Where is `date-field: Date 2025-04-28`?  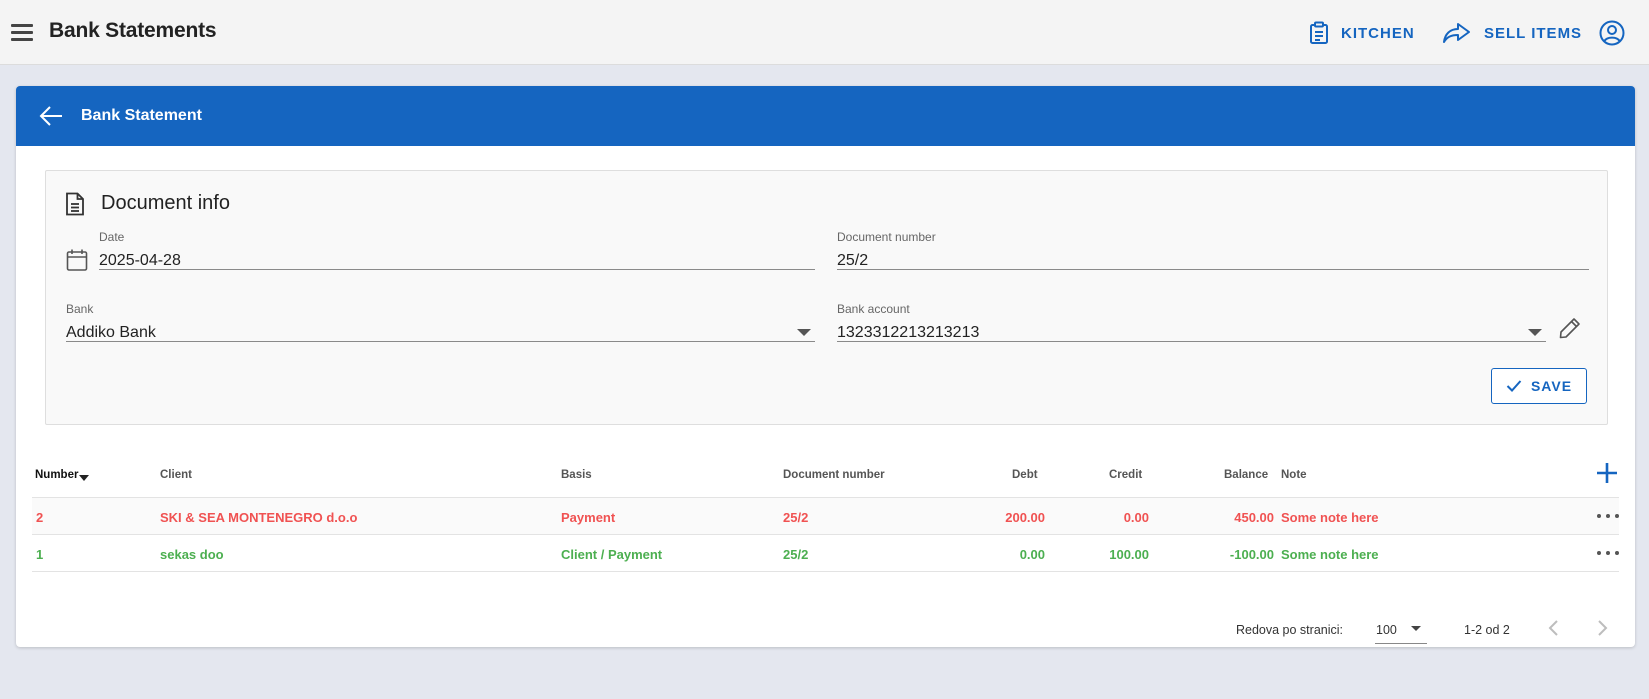
date-field: Date 2025-04-28 is located at coordinates (457, 250).